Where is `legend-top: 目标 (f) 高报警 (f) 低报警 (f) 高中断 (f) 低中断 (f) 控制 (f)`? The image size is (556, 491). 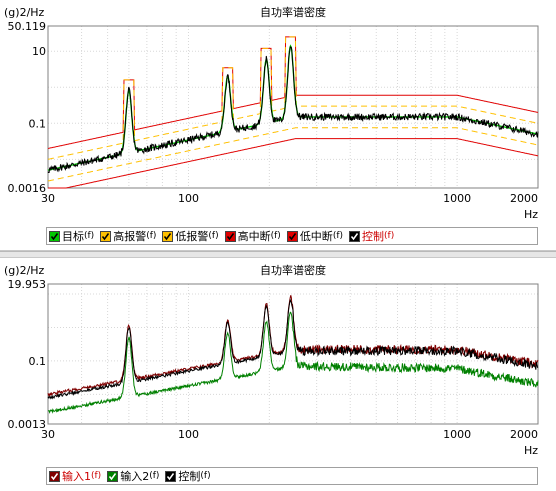 legend-top: 目标 (f) 高报警 (f) 低报警 (f) 高中断 (f) 低中断 (f) 控制 (f) is located at coordinates (292, 236).